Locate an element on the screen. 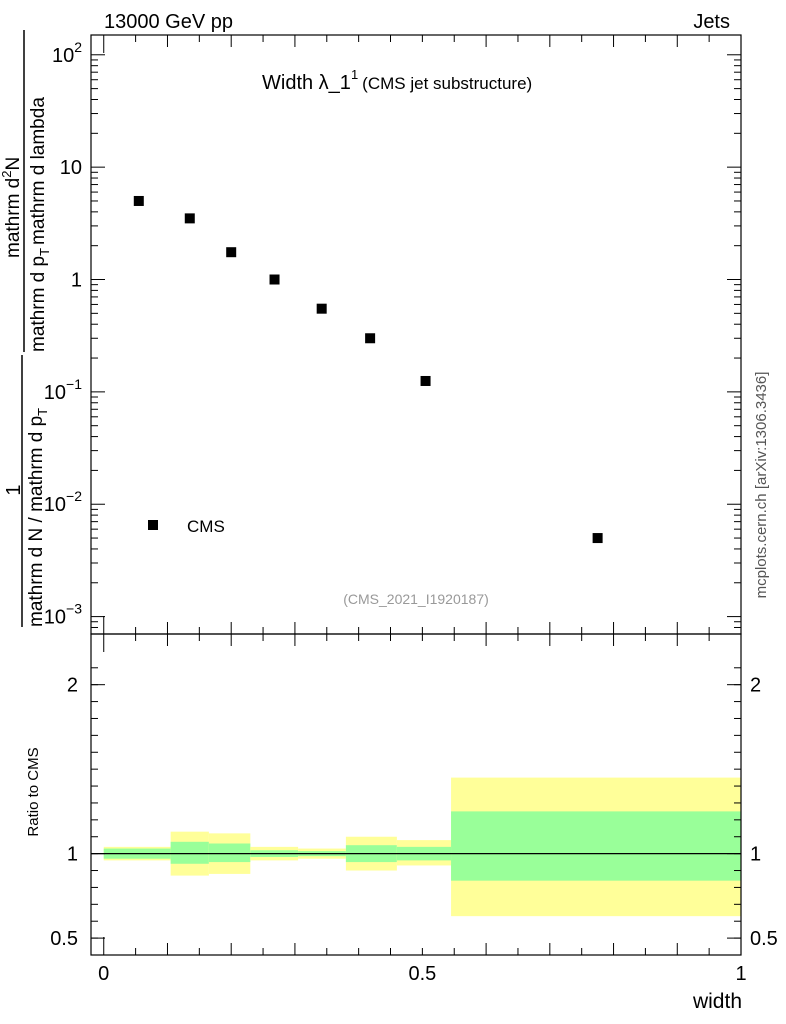 This screenshot has width=786, height=1024. y-label-inner-denominator: mathrm d N / mathrm d pT is located at coordinates (38, 517).